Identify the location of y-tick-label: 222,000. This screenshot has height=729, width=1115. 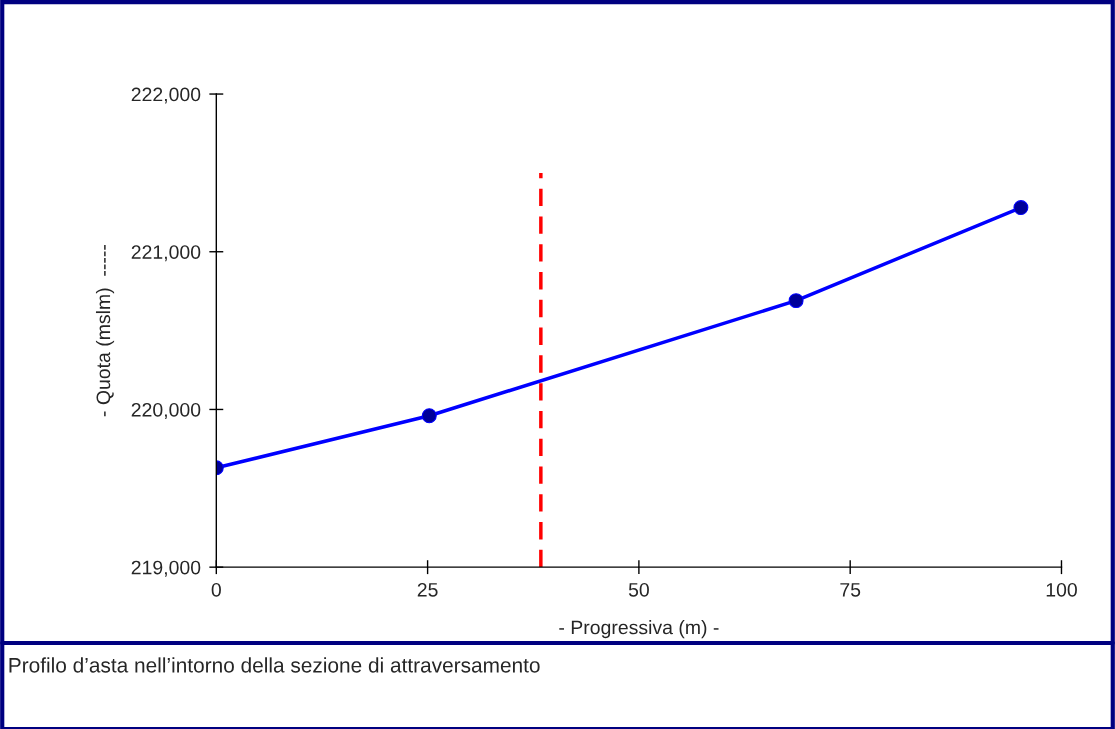
(166, 95).